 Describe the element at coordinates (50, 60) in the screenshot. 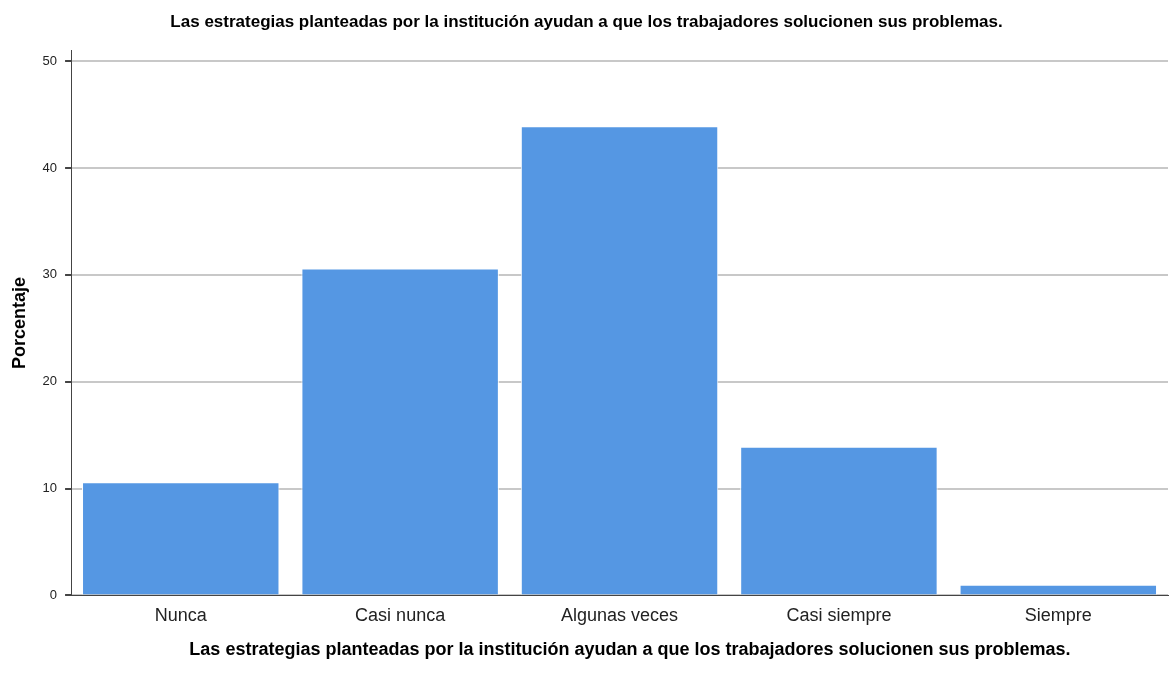

I see `y-tick-label: 50` at that location.